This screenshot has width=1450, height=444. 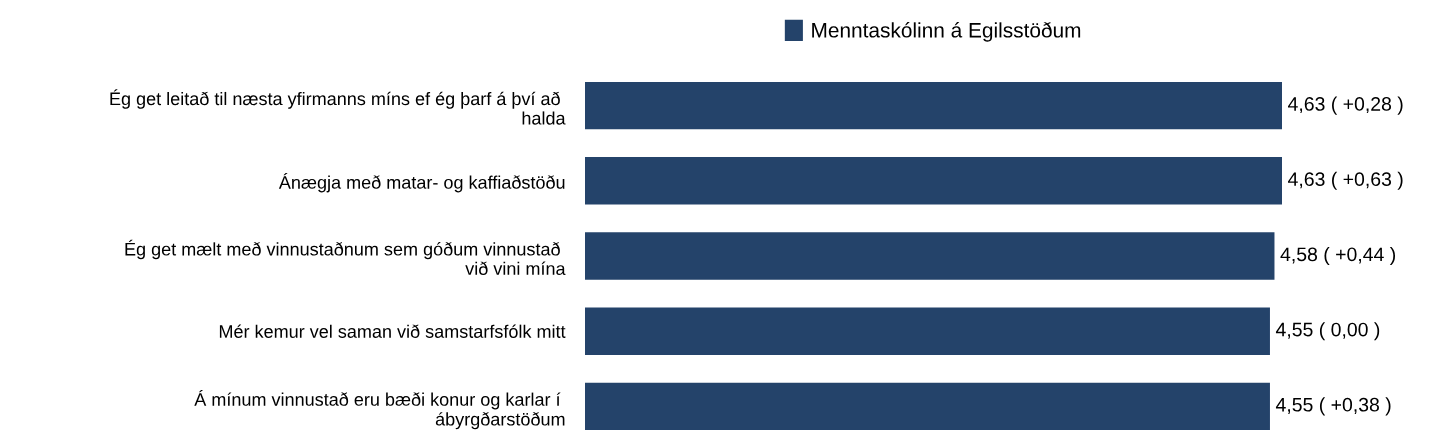 I want to click on y-tick-label: Á mínum vinnustað eru bæði konur og karlar í ábyrgðarstöðum, so click(x=379, y=410).